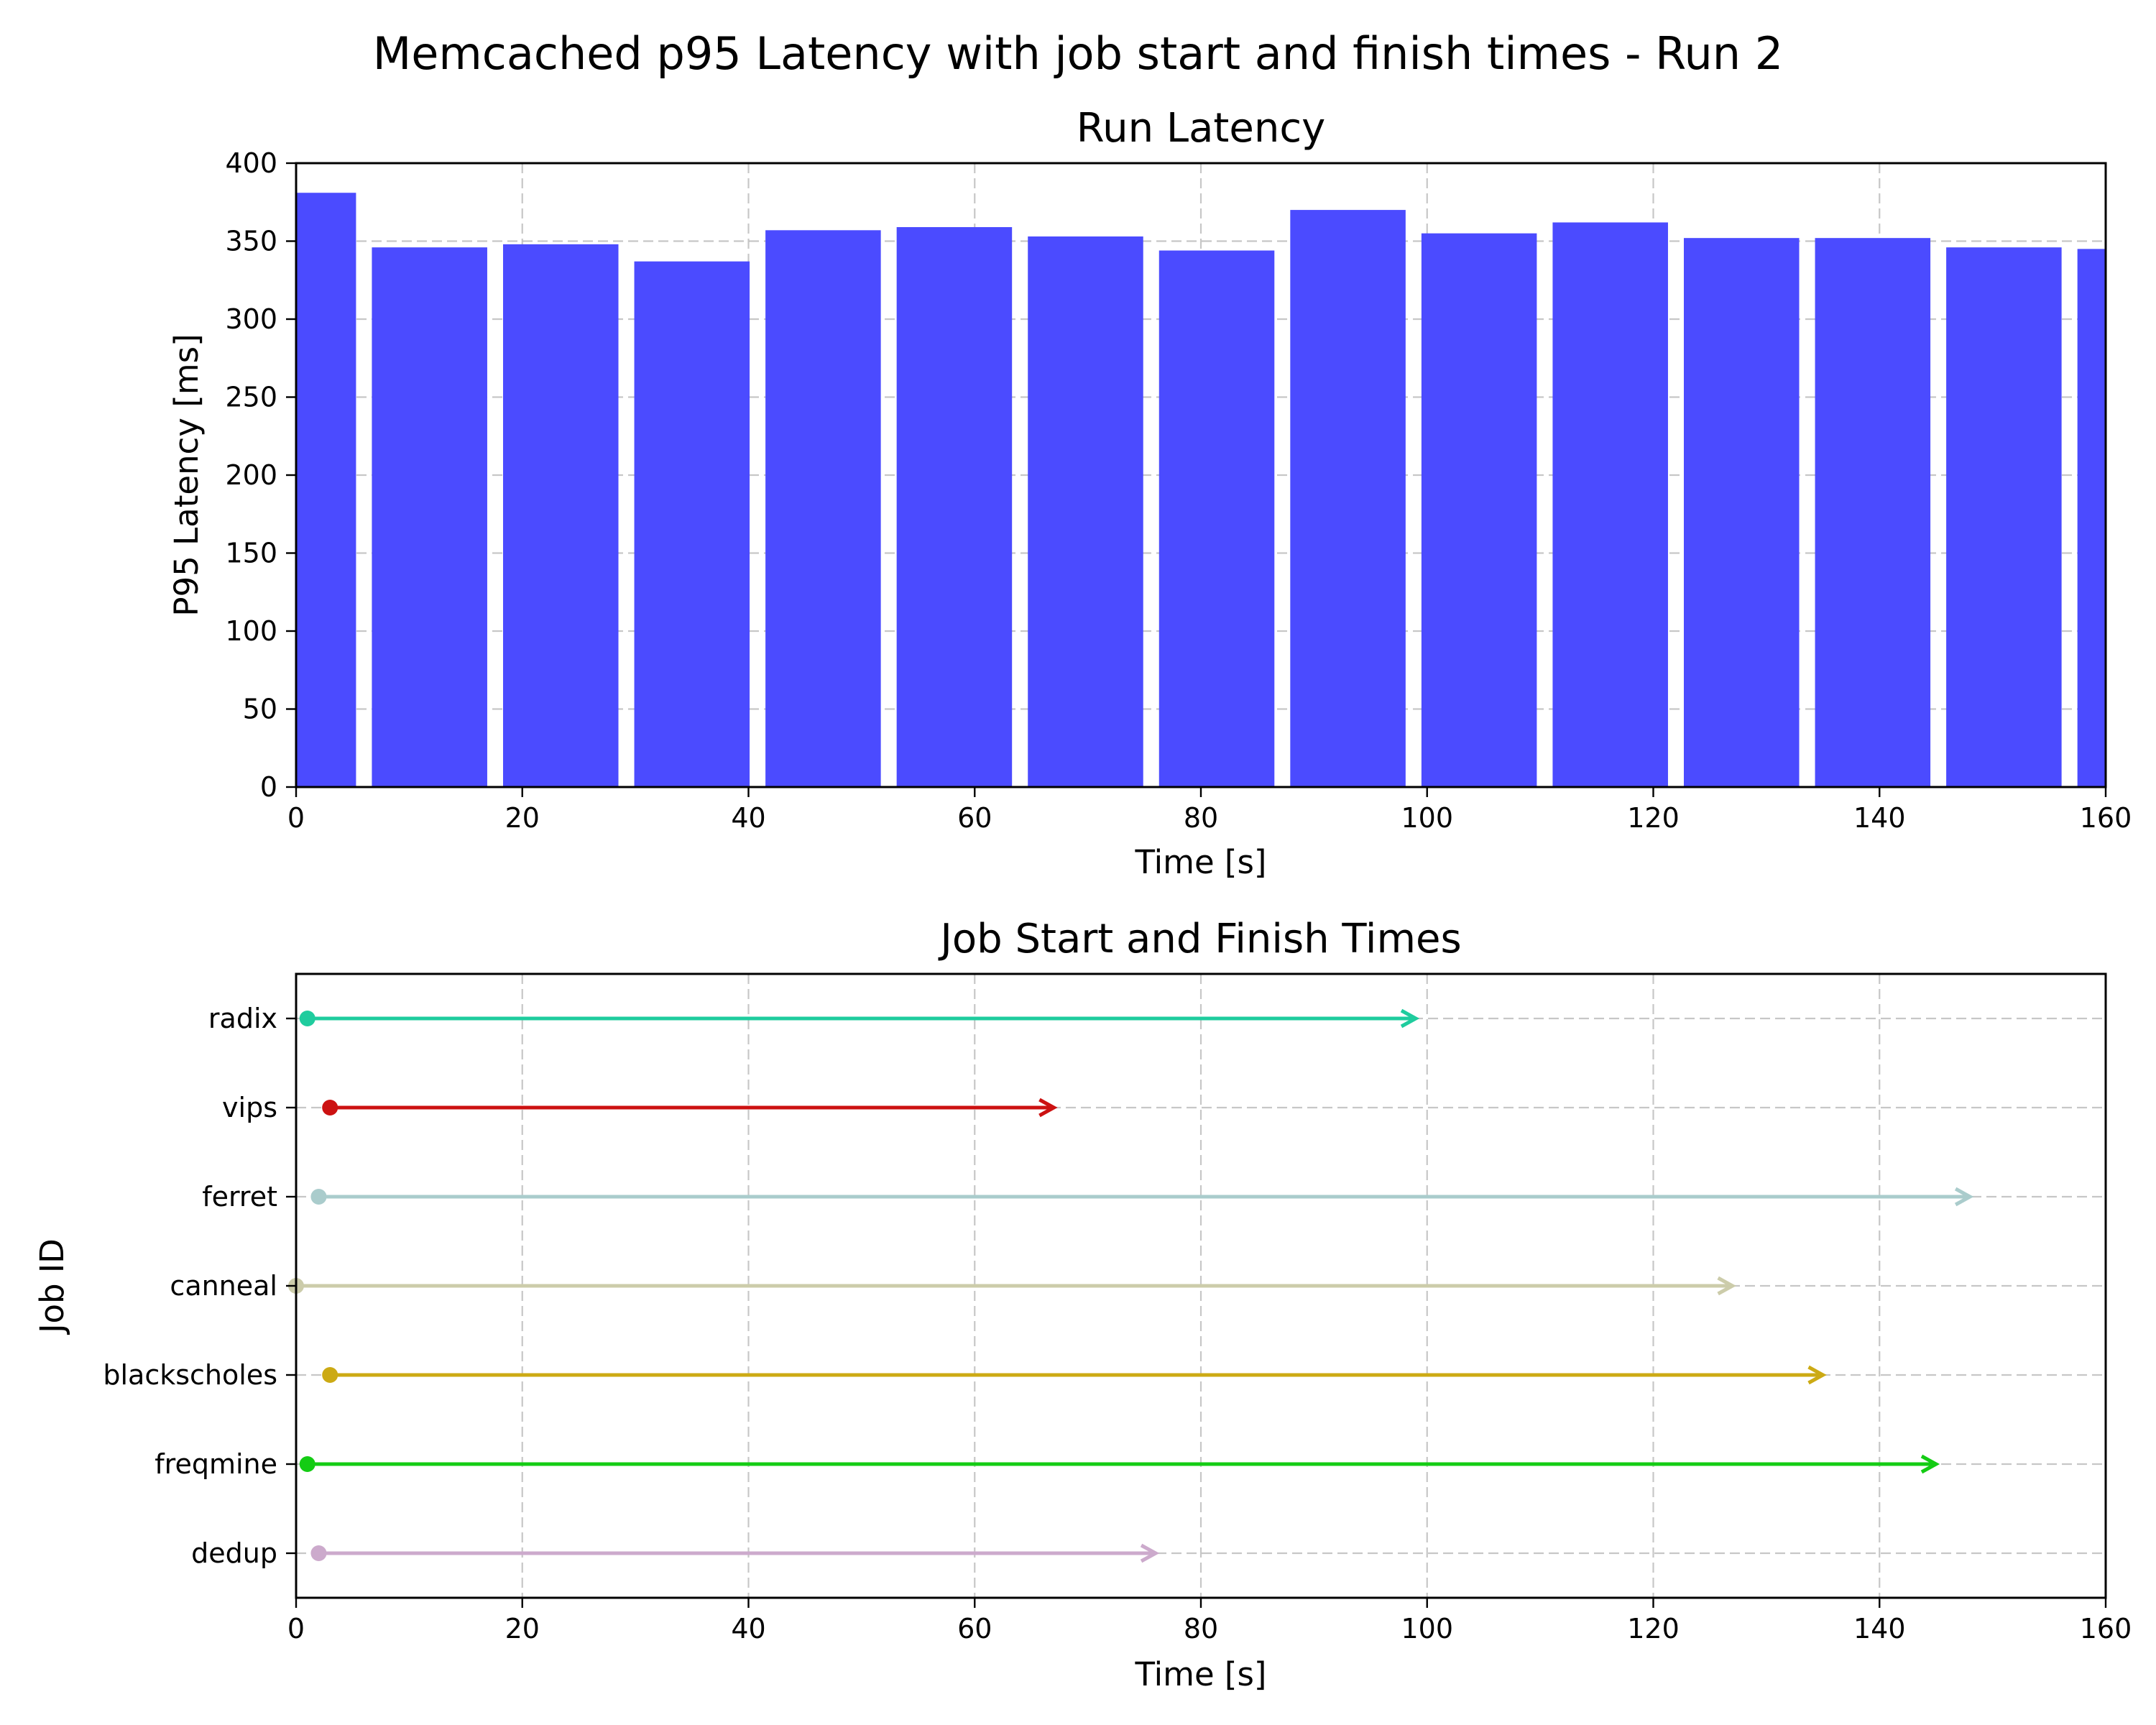 Image resolution: width=2156 pixels, height=1725 pixels. I want to click on latency-y-ticks: 0 50 100 150 200 250 300 350 400, so click(260, 475).